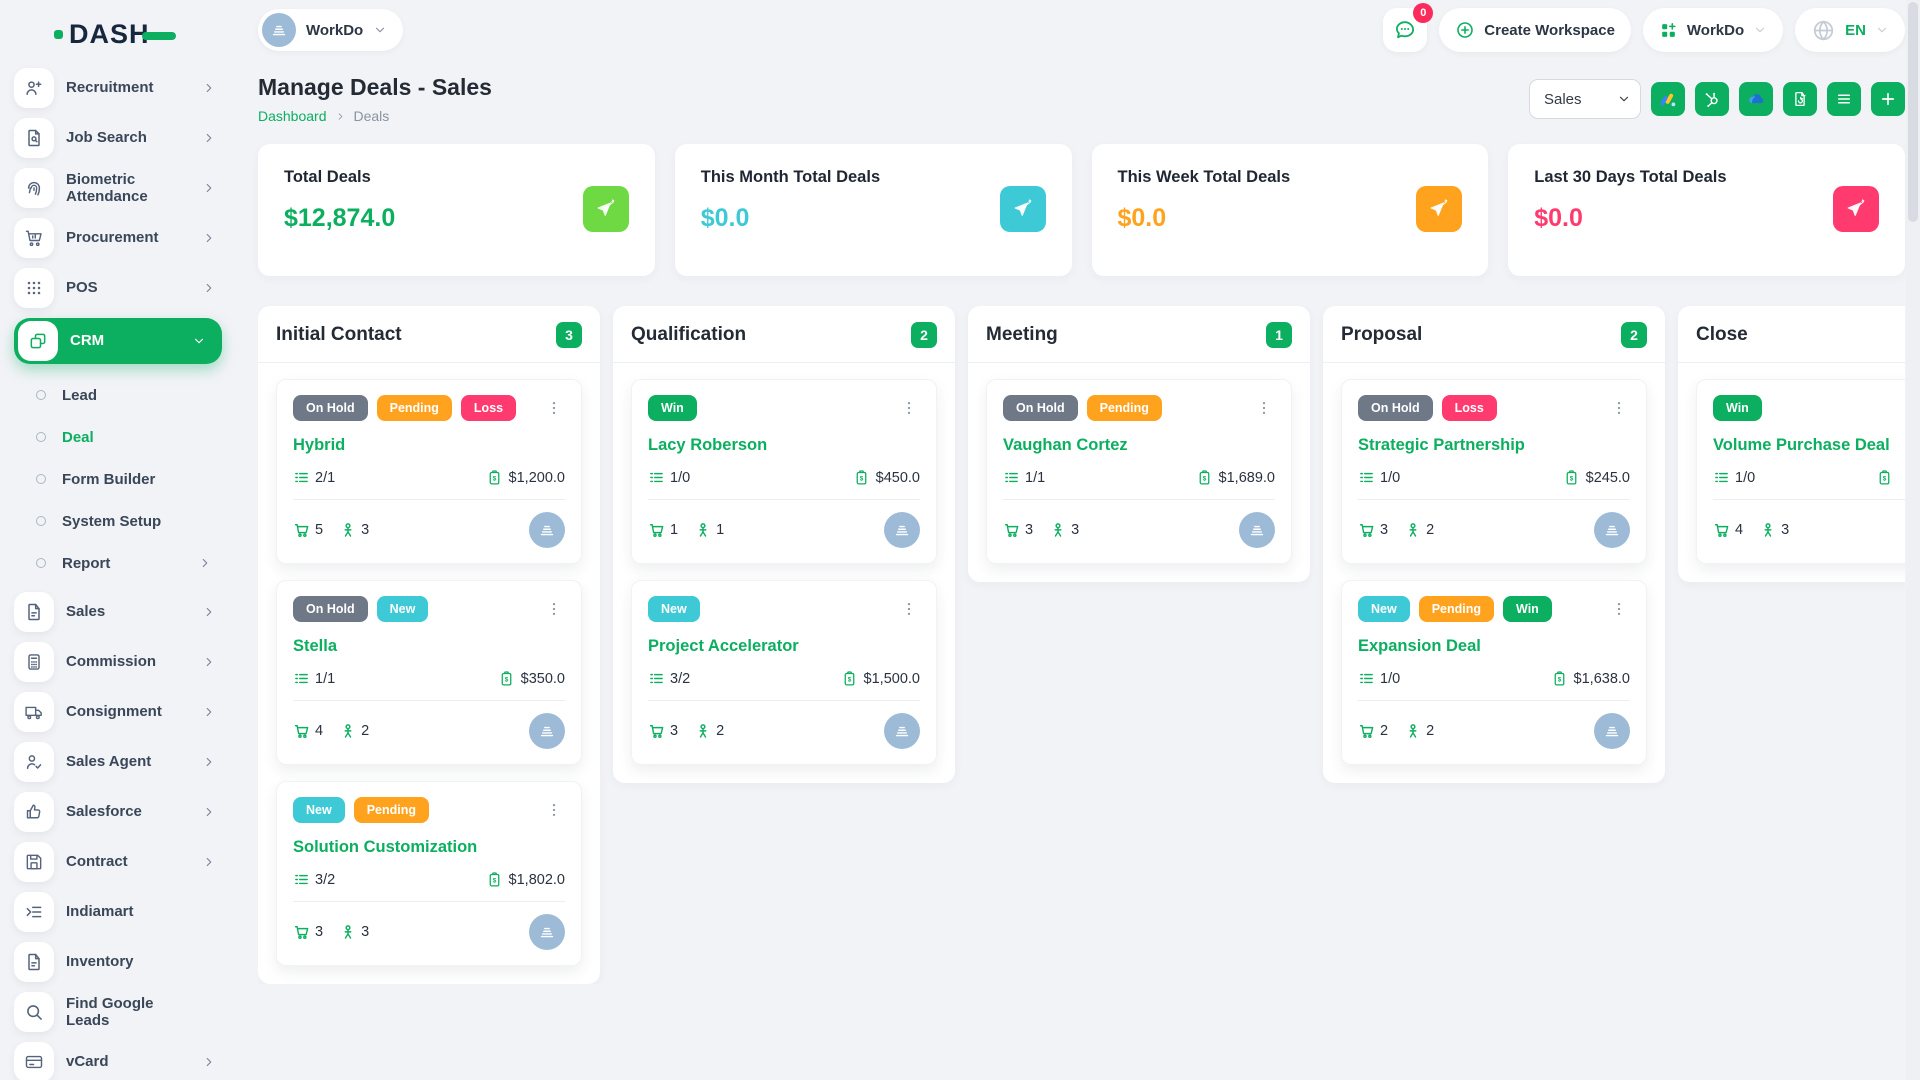  What do you see at coordinates (123, 188) in the screenshot?
I see `sidebar-item-biometric-attendance: Biometric Attendance` at bounding box center [123, 188].